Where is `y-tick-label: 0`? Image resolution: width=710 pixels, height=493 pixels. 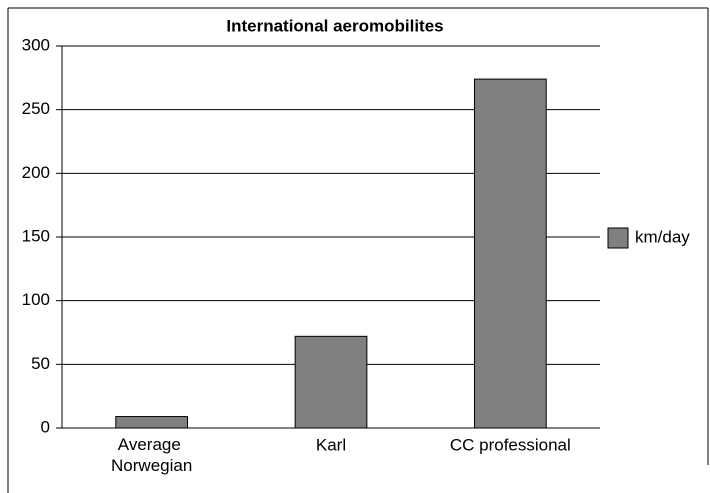 y-tick-label: 0 is located at coordinates (45, 426).